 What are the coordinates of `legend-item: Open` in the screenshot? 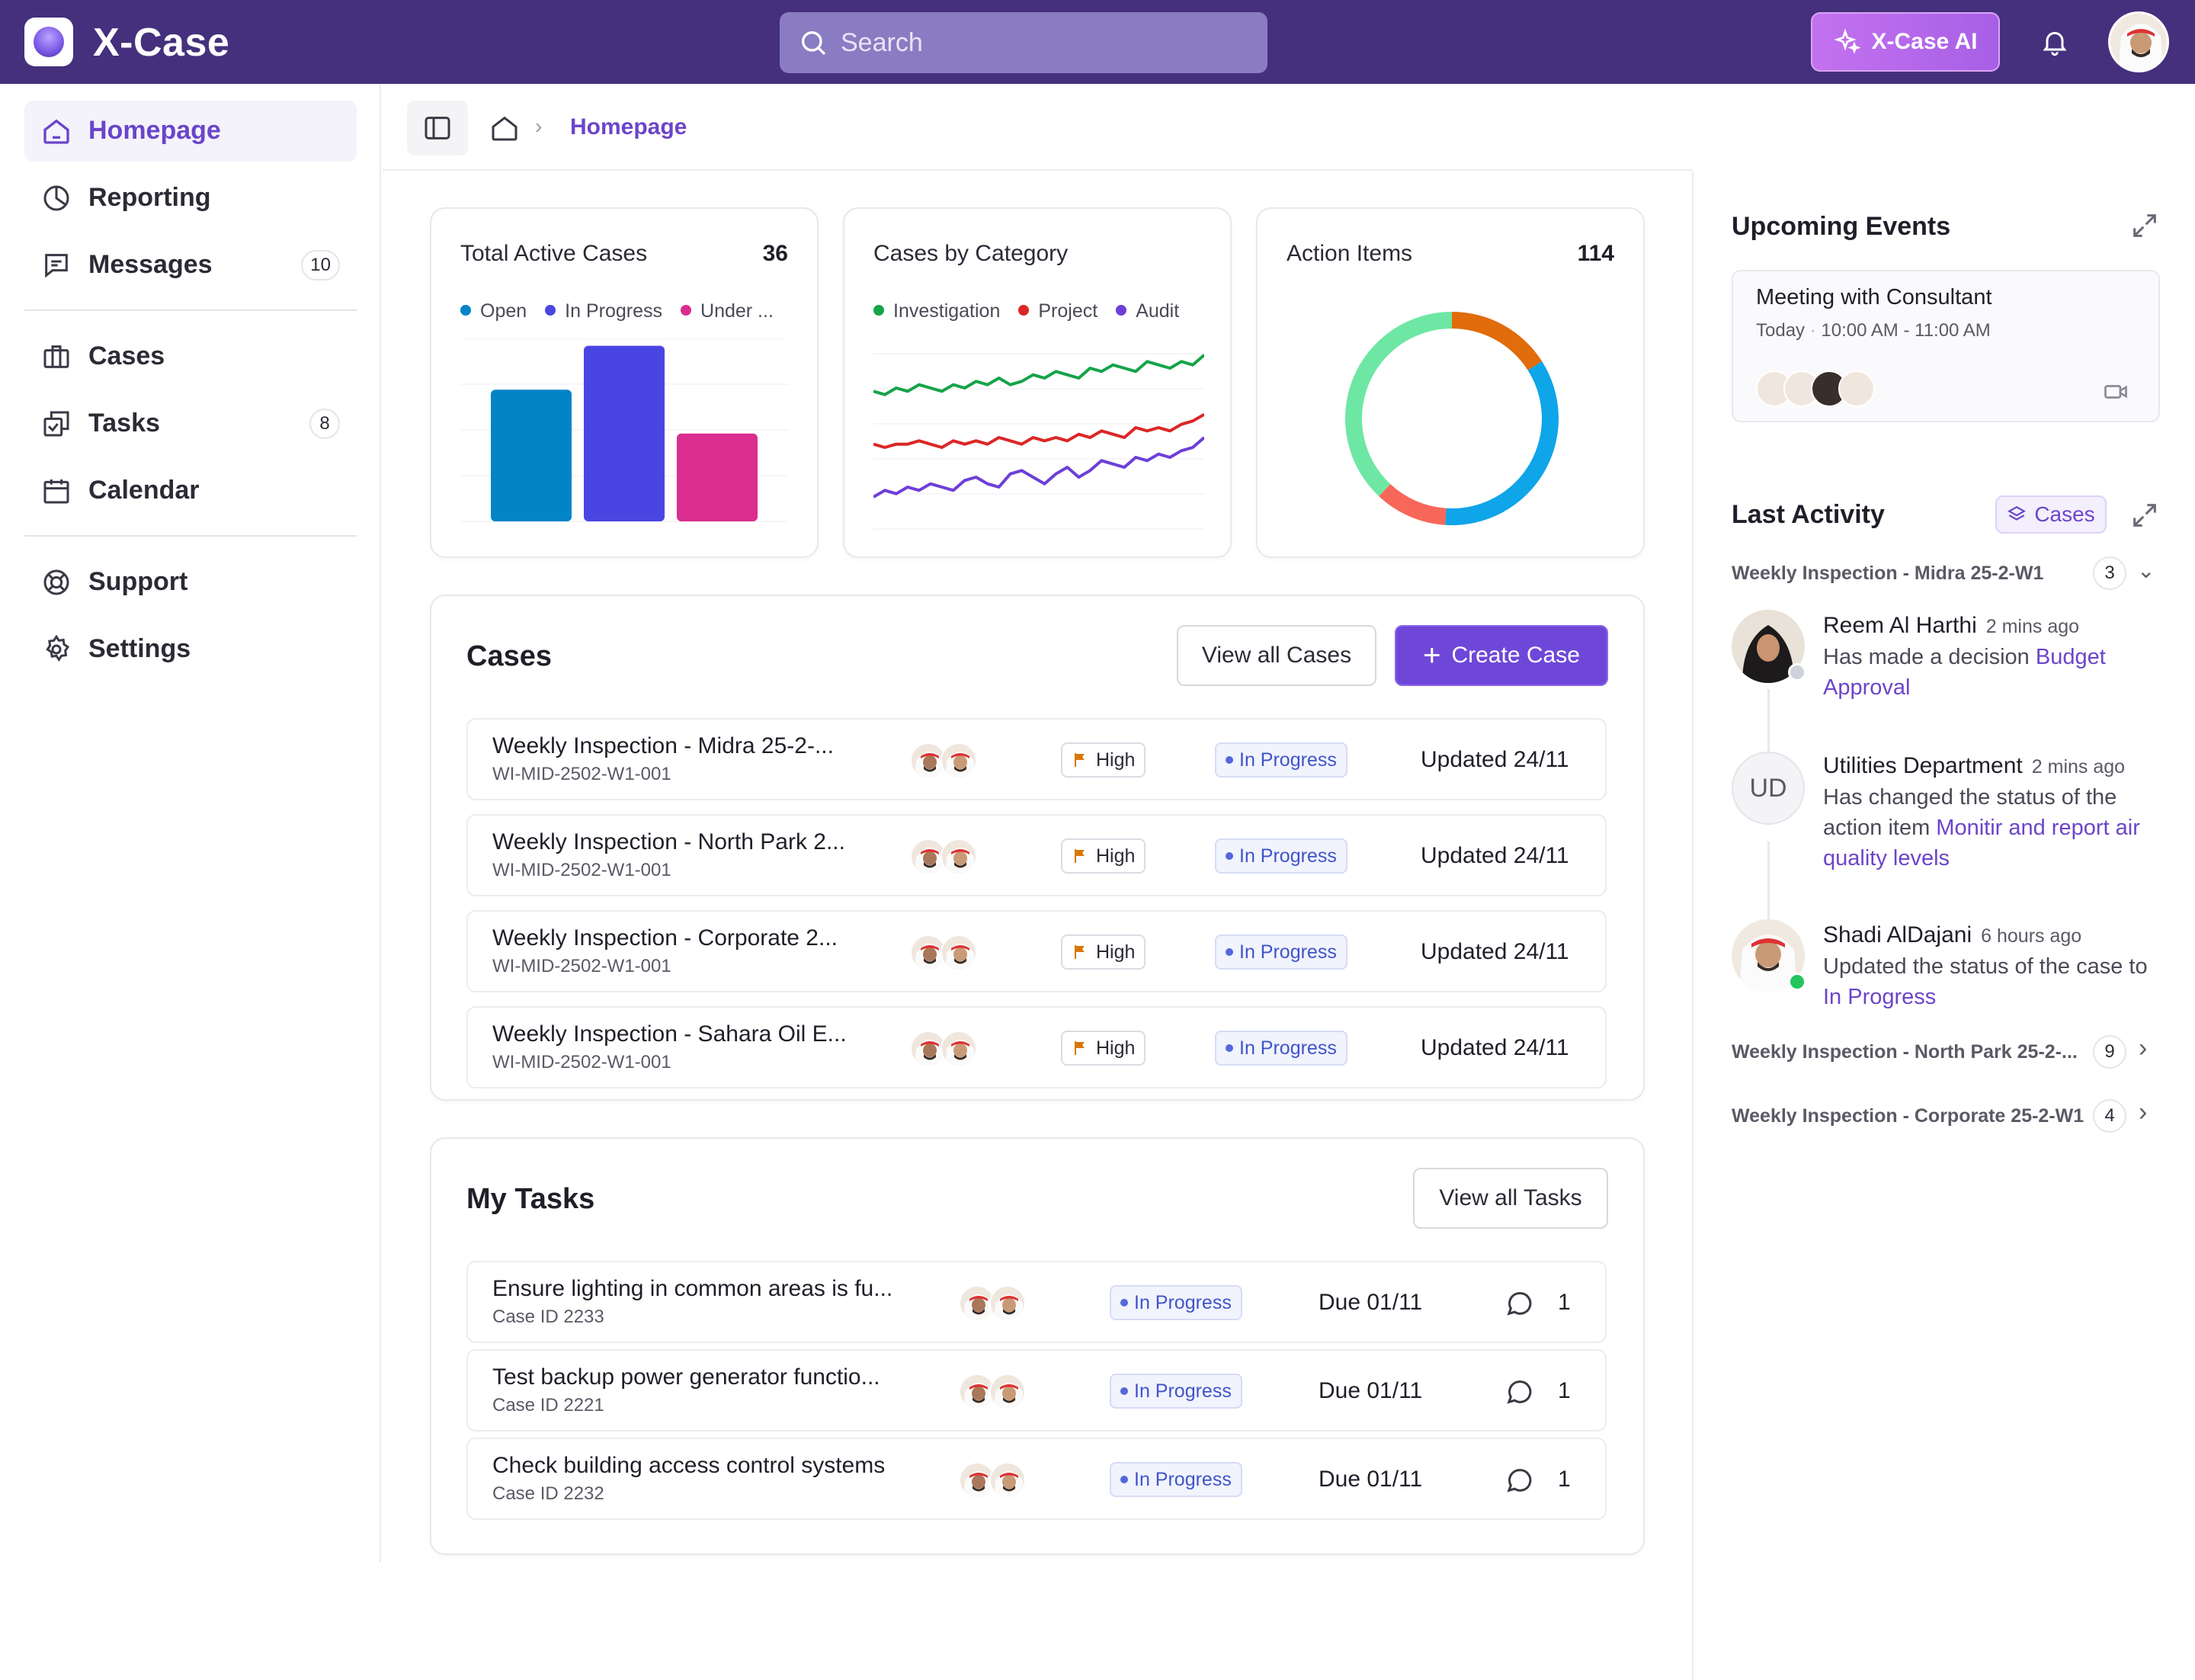 It's located at (493, 311).